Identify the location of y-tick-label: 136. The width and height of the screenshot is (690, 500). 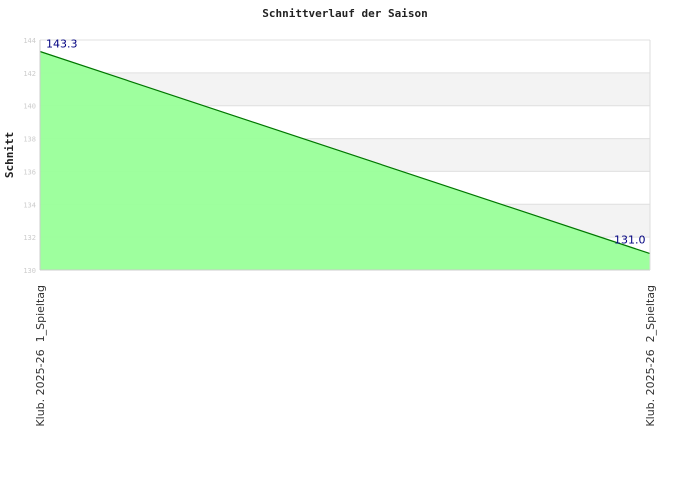
(29, 172).